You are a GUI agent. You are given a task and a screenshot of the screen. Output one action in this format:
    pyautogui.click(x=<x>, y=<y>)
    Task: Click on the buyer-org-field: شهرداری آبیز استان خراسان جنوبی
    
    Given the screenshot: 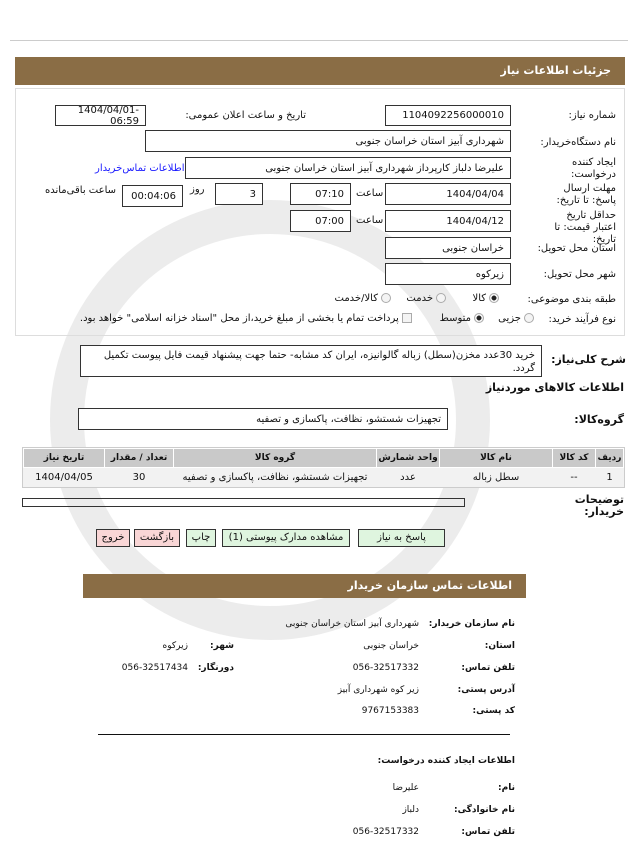 What is the action you would take?
    pyautogui.click(x=328, y=141)
    